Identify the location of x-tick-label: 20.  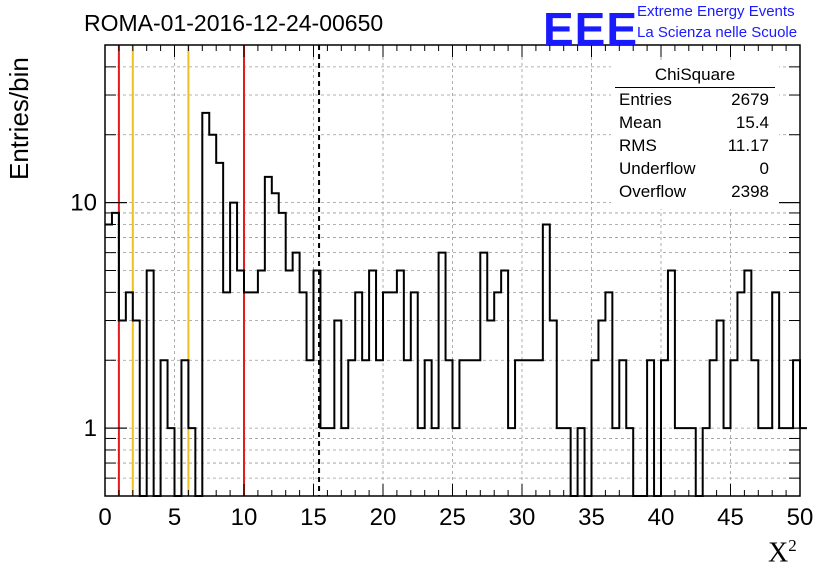
(383, 517).